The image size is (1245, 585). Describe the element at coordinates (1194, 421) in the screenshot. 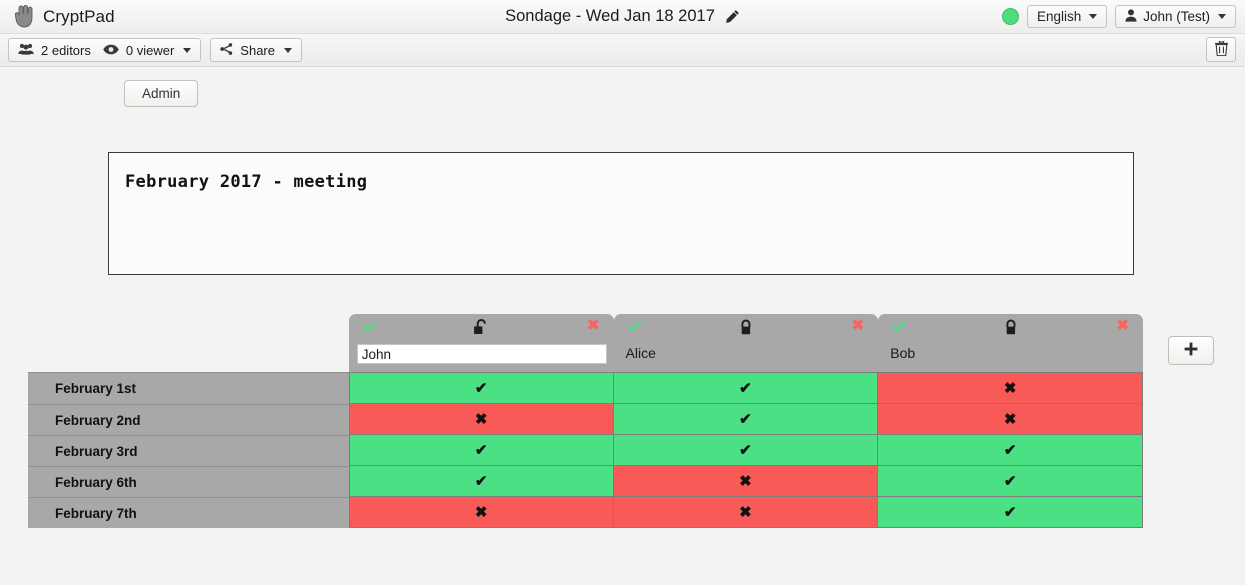

I see `add-column-cell` at that location.